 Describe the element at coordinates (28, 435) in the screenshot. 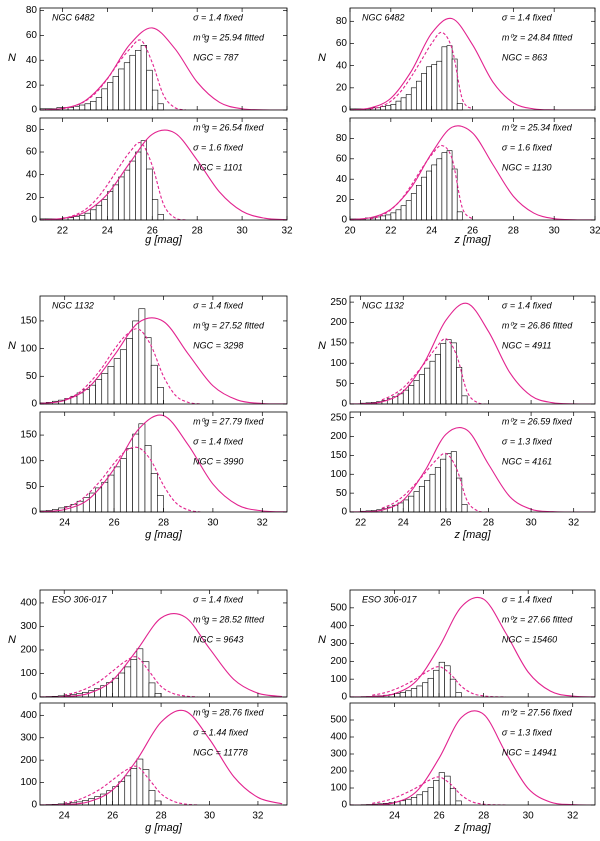

I see `y-tick-label: 150` at that location.